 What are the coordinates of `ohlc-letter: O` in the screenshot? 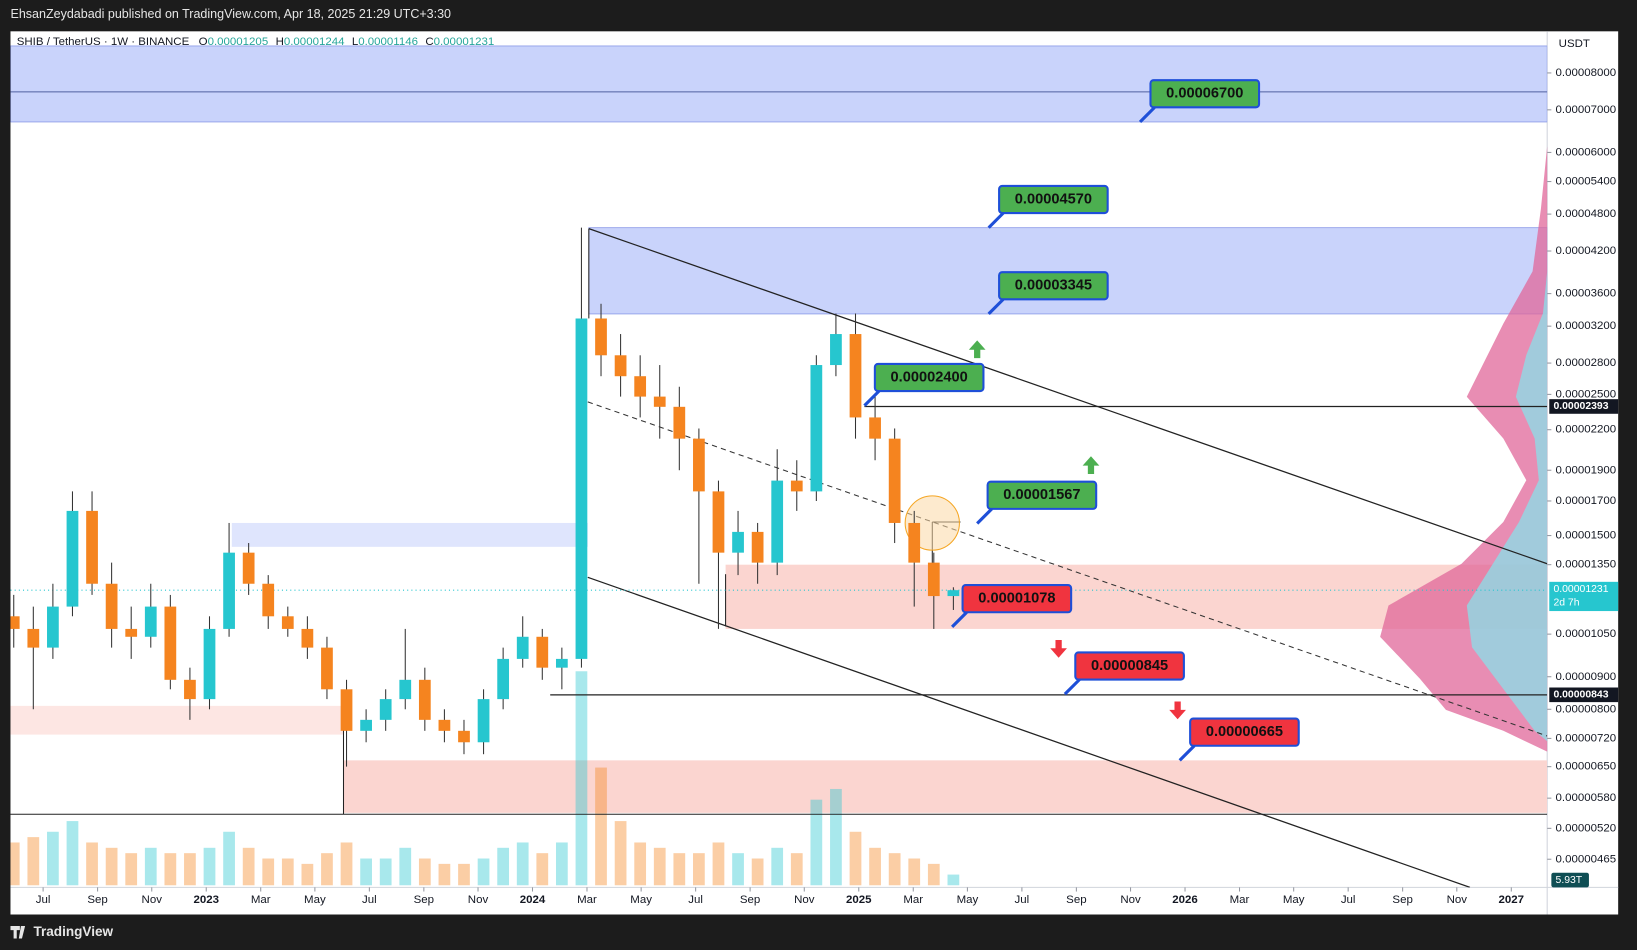 It's located at (203, 42).